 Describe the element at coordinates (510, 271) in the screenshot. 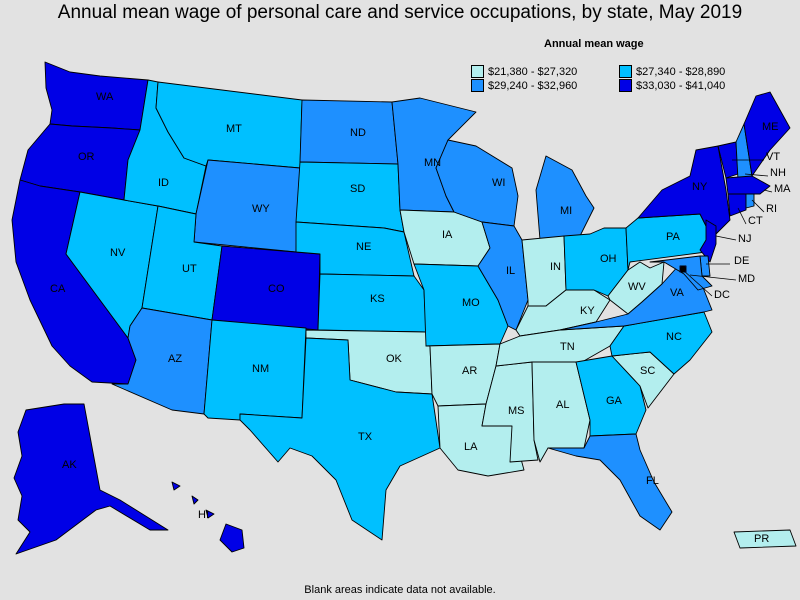

I see `state-label-il: IL` at that location.